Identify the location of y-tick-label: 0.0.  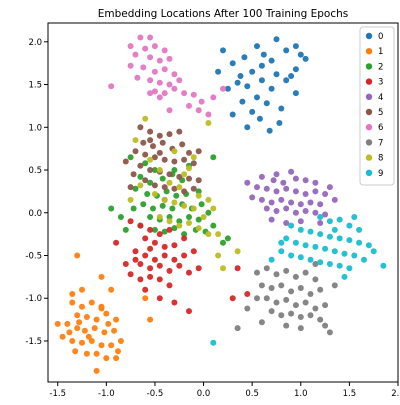
(35, 214).